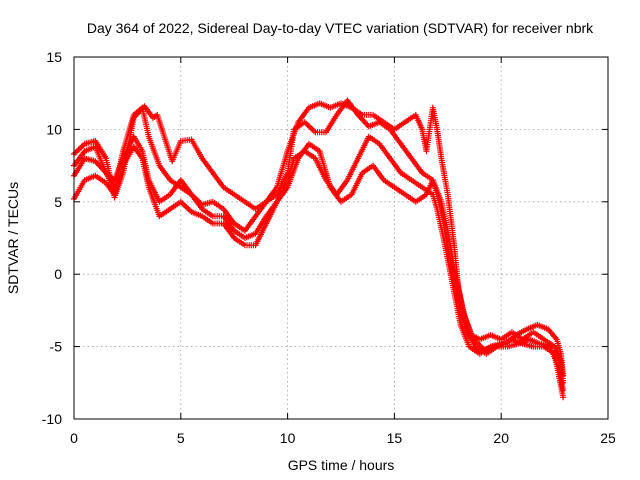  Describe the element at coordinates (58, 202) in the screenshot. I see `y-tick-label: 5` at that location.